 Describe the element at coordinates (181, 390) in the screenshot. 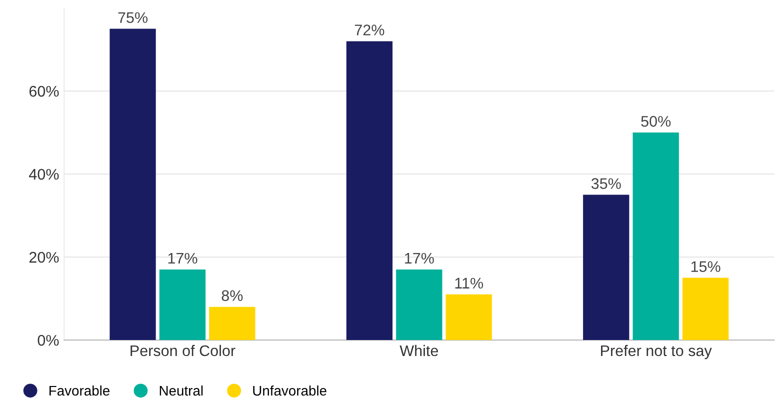

I see `legend-label: Neutral` at that location.